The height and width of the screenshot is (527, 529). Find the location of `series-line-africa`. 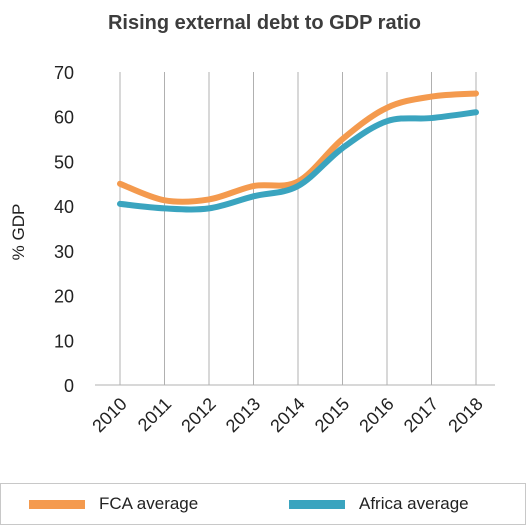

series-line-africa is located at coordinates (298, 161).